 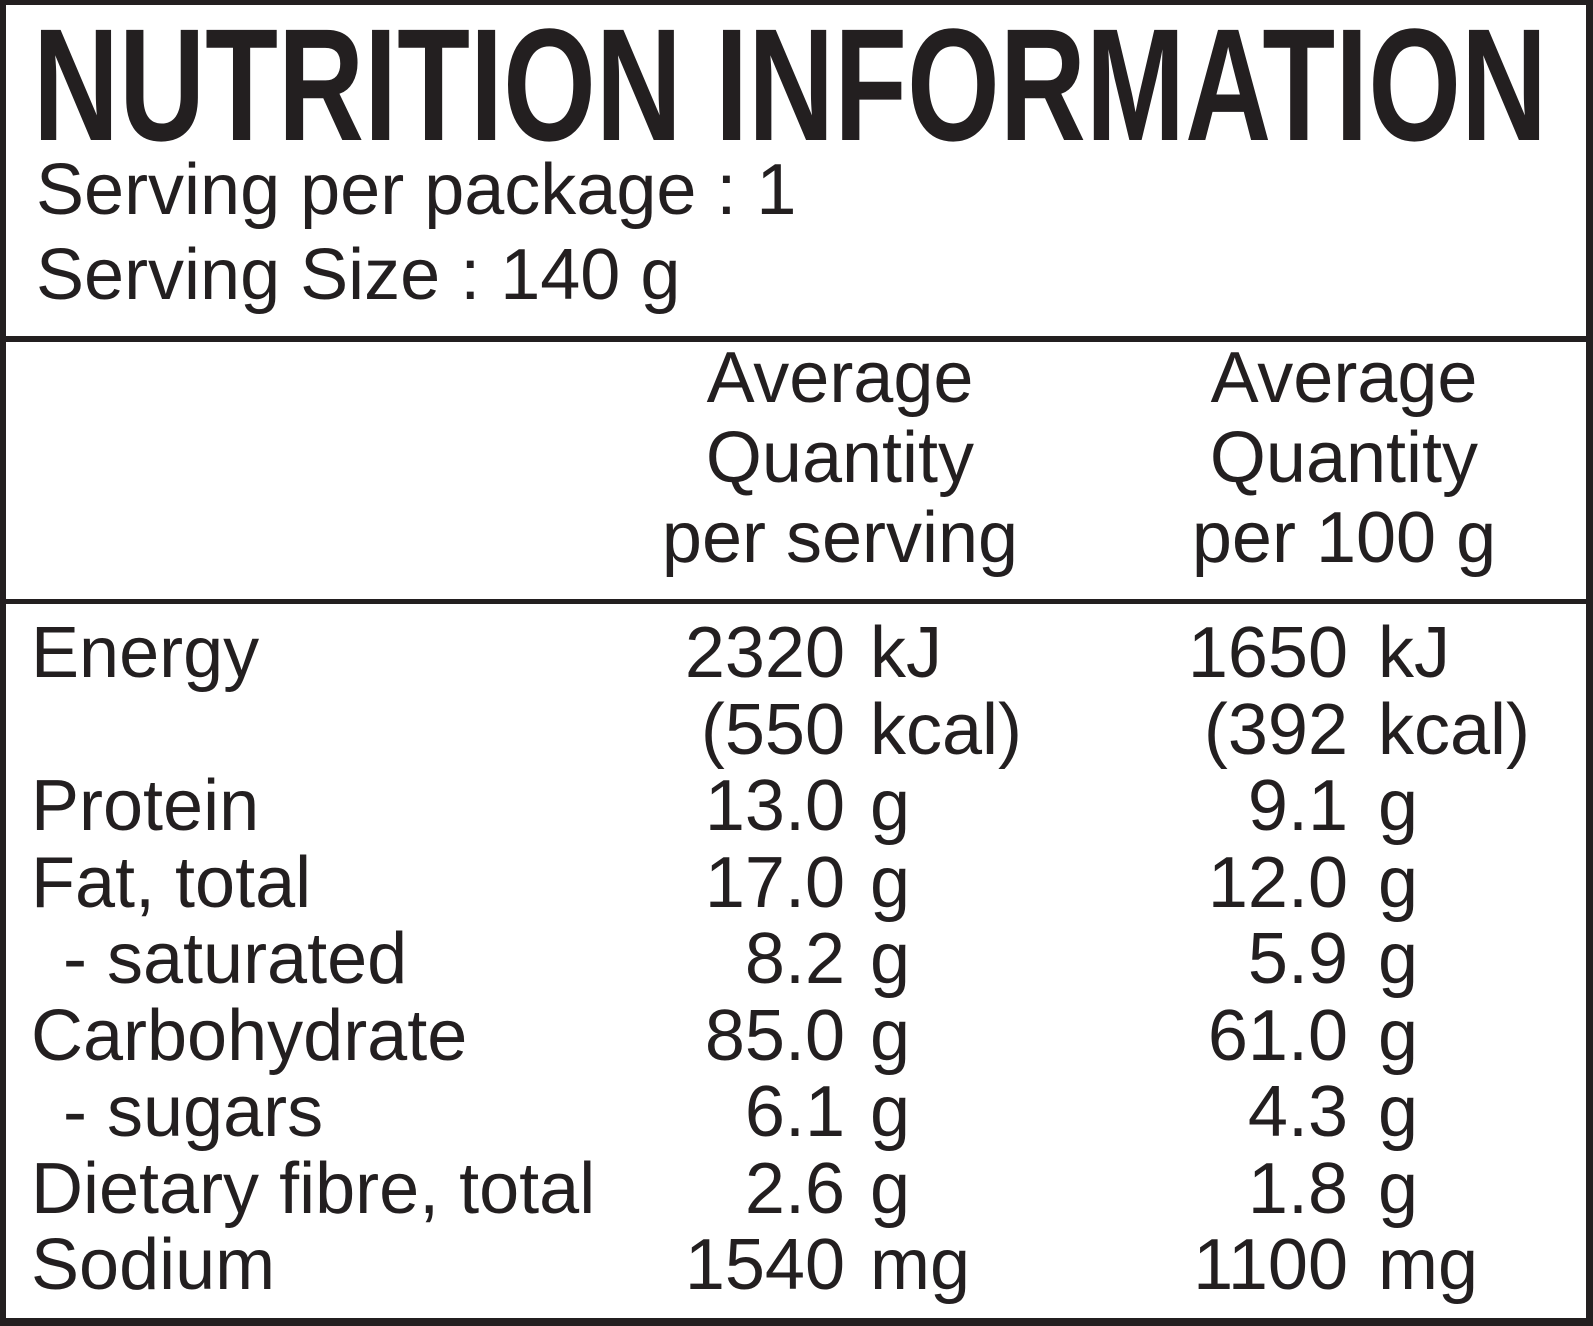 I want to click on nutrient-name: - sugars, so click(x=193, y=1112).